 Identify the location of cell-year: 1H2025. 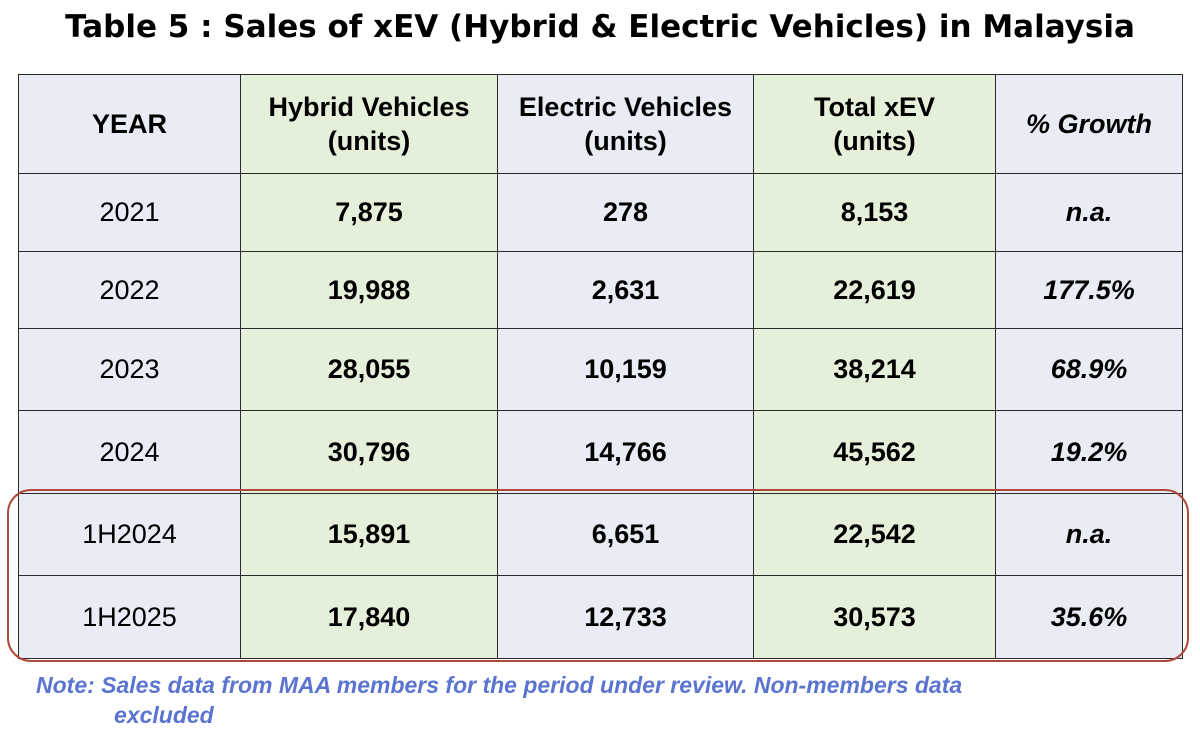
(129, 617).